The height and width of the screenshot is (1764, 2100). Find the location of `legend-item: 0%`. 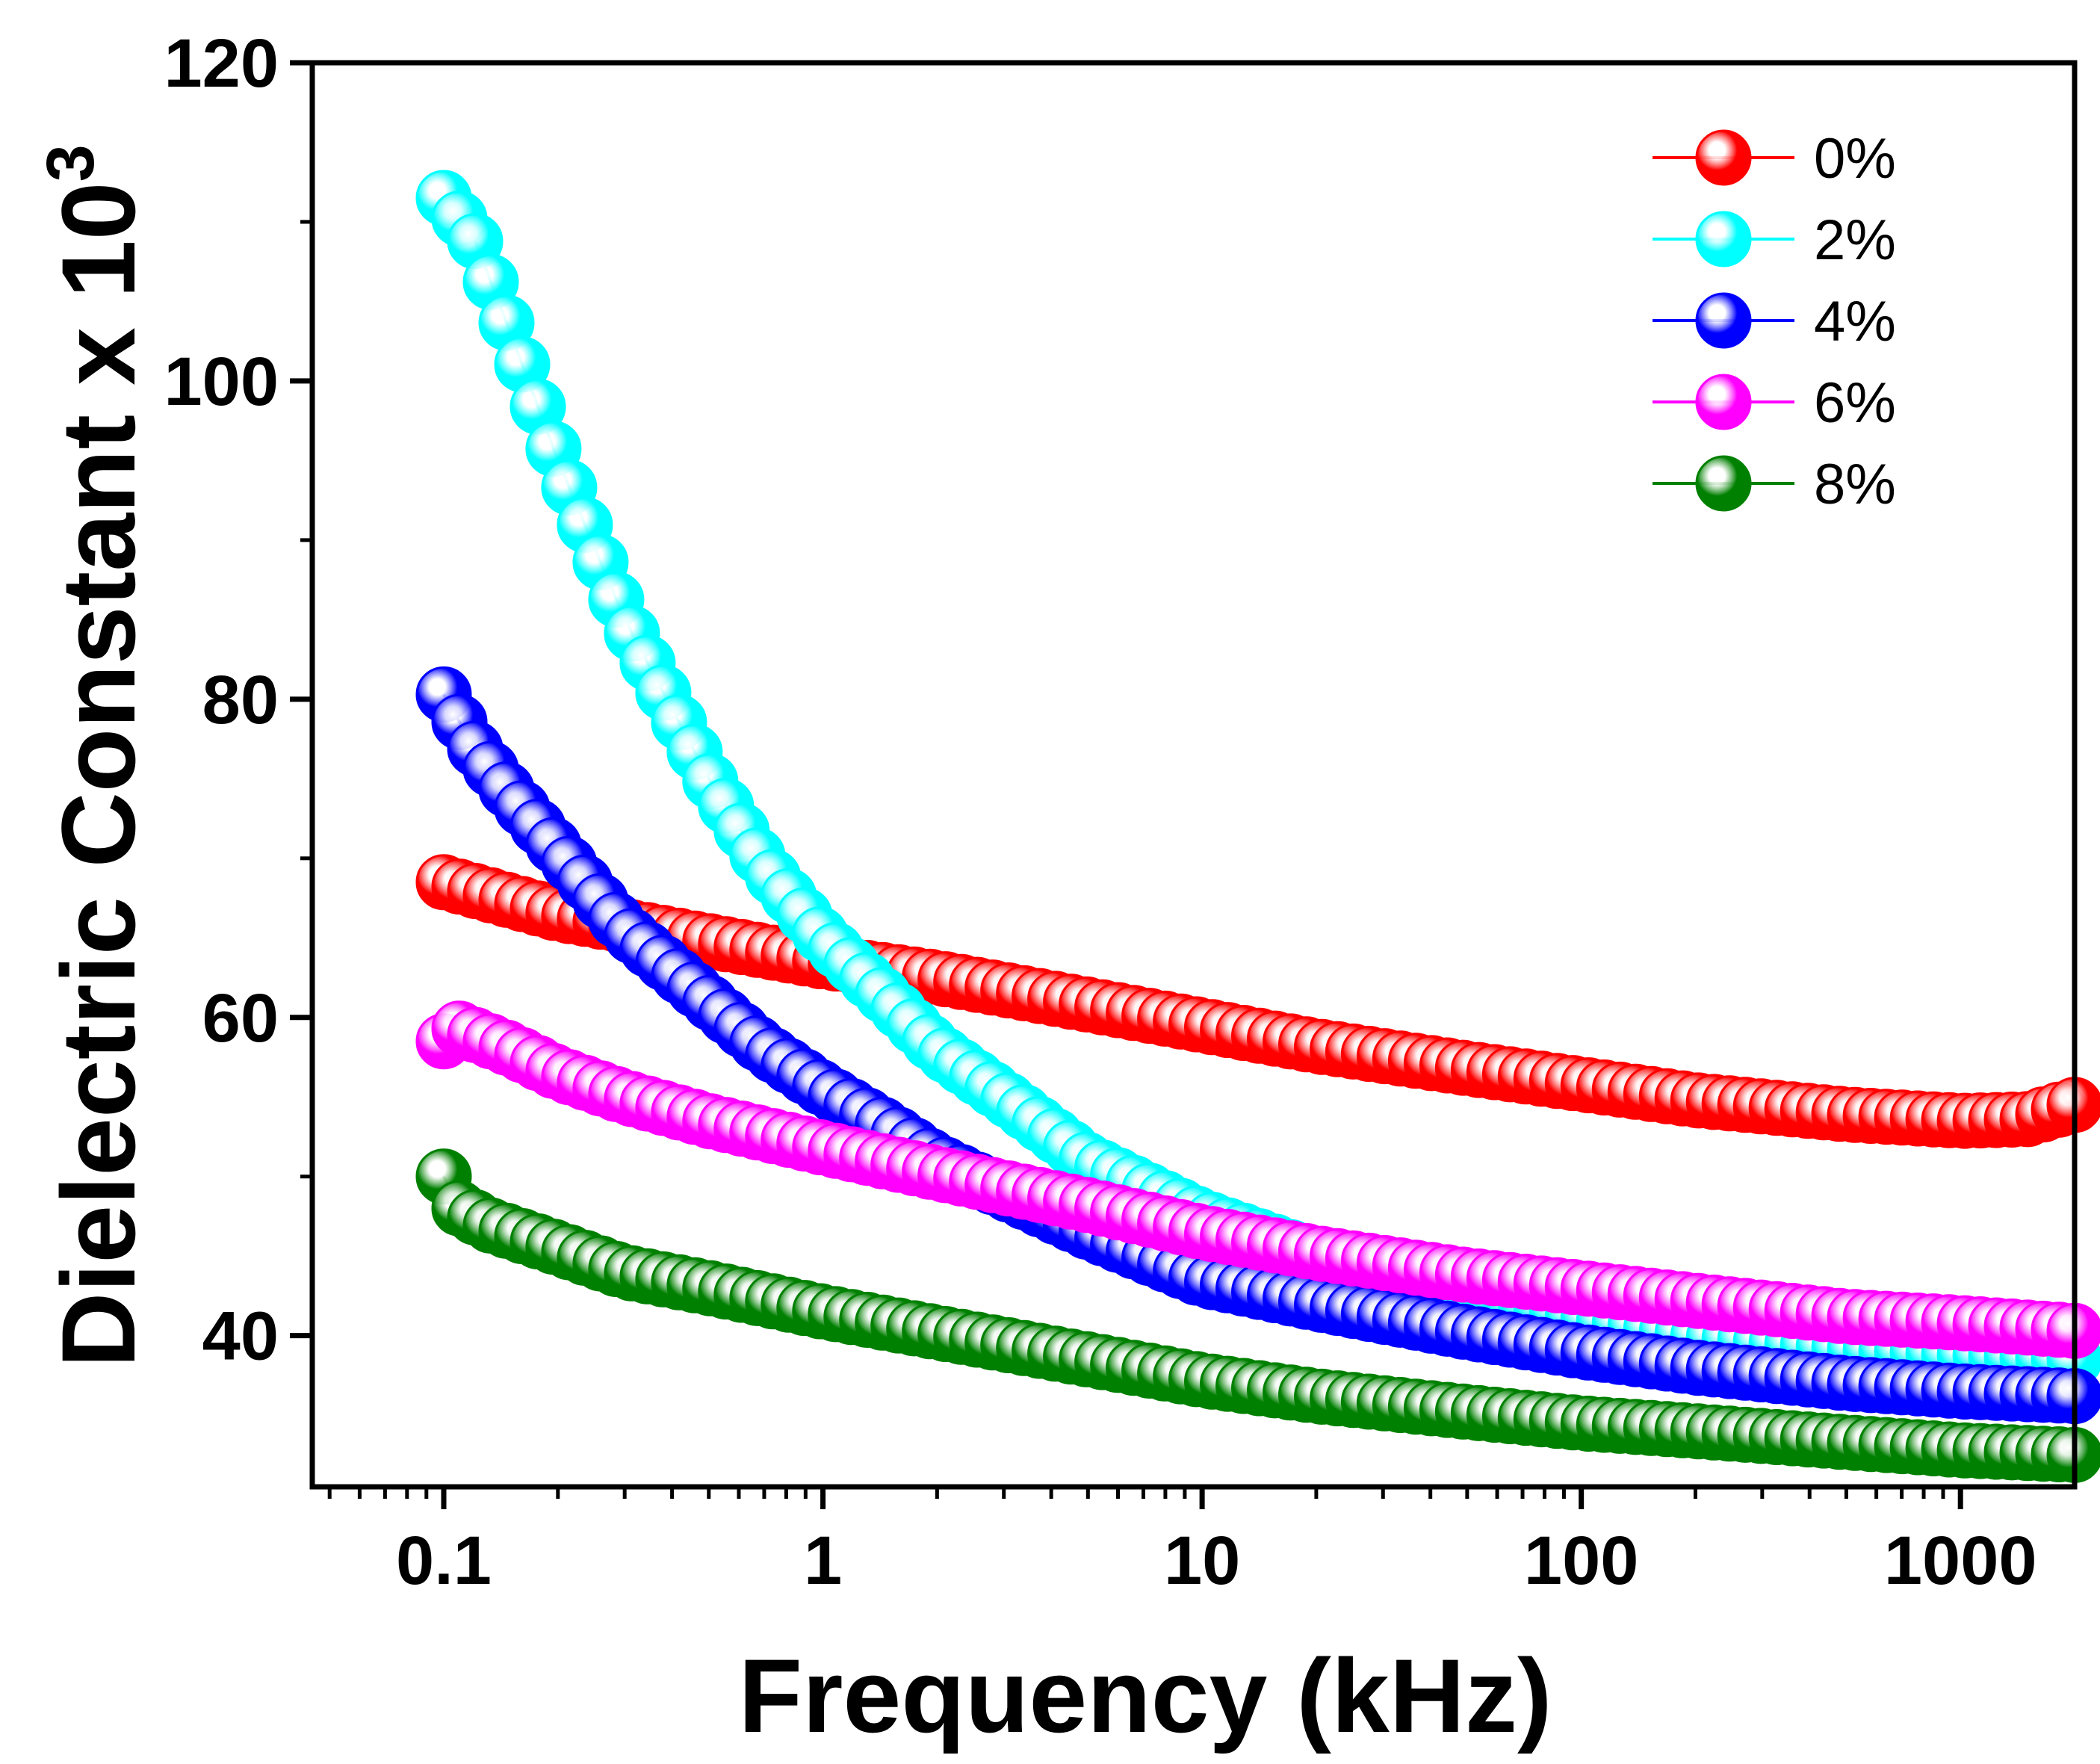

legend-item: 0% is located at coordinates (1775, 159).